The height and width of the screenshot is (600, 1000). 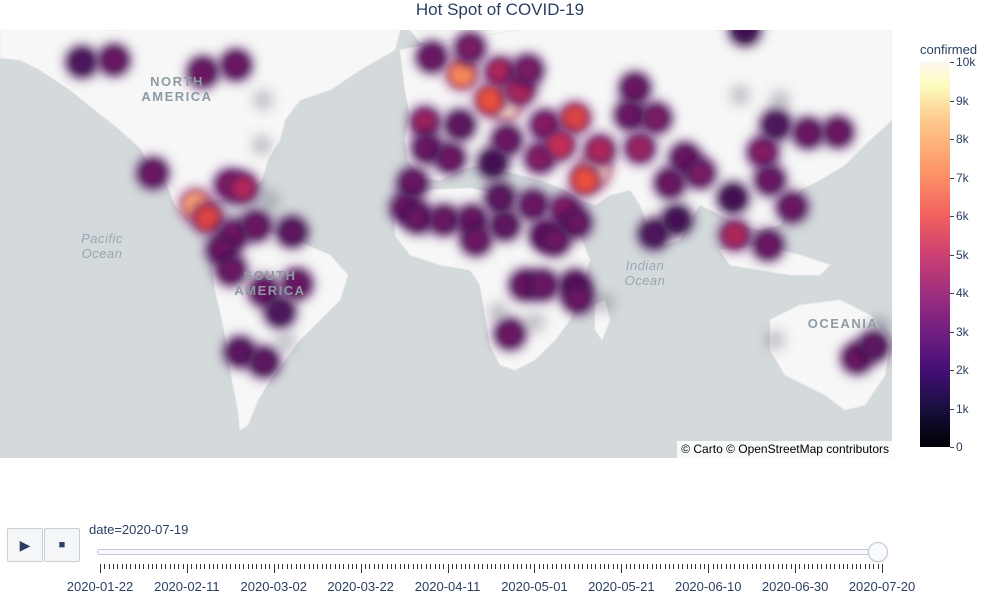 What do you see at coordinates (949, 49) in the screenshot?
I see `colorbar-title: confirmed` at bounding box center [949, 49].